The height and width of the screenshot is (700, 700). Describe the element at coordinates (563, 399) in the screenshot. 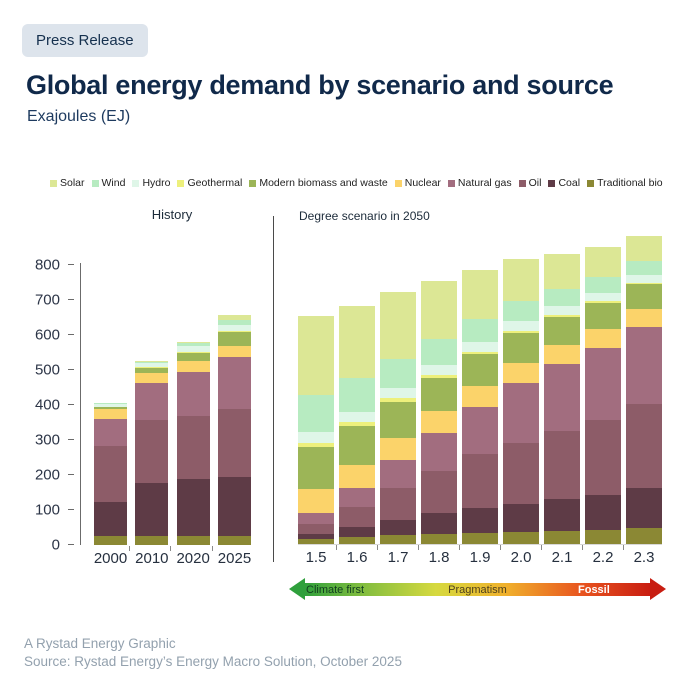

I see `bar-2-1: 2.1` at that location.